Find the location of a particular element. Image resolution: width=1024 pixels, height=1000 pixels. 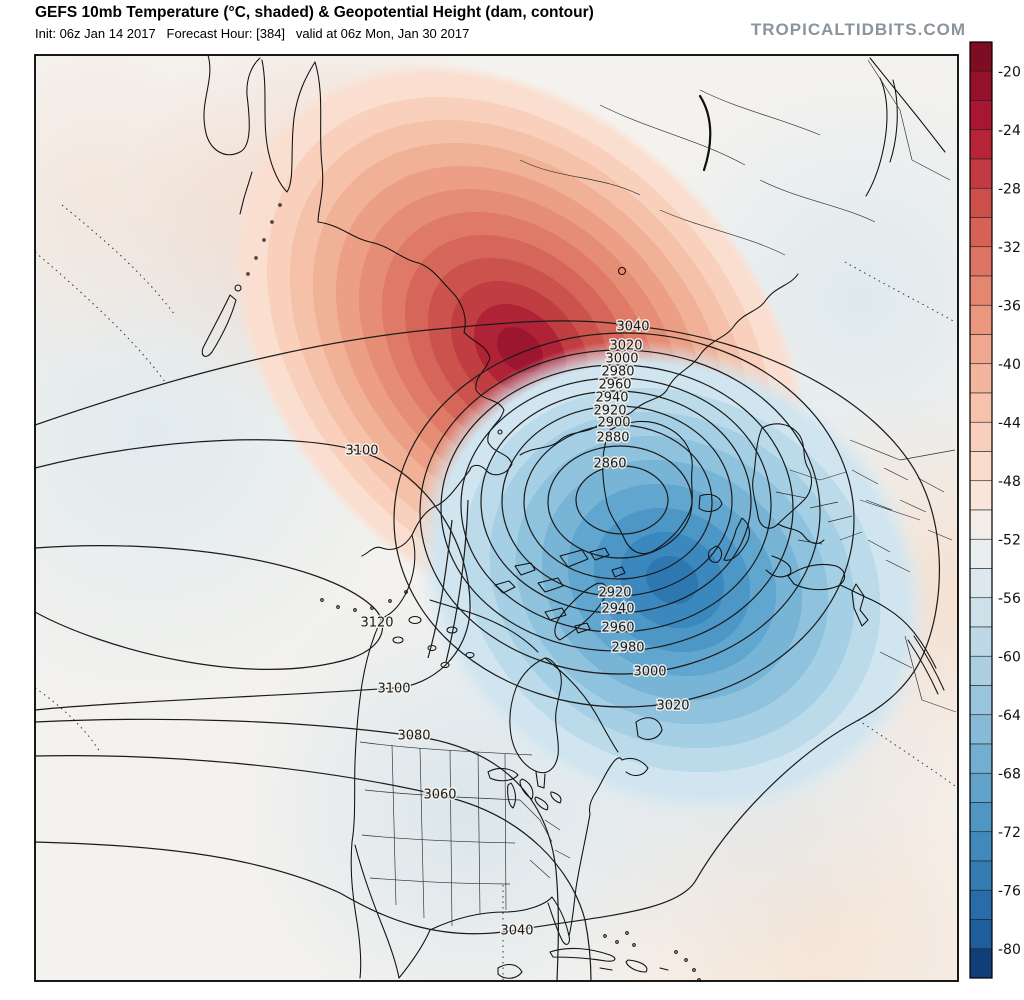

contour-label: 2860 is located at coordinates (609, 464).